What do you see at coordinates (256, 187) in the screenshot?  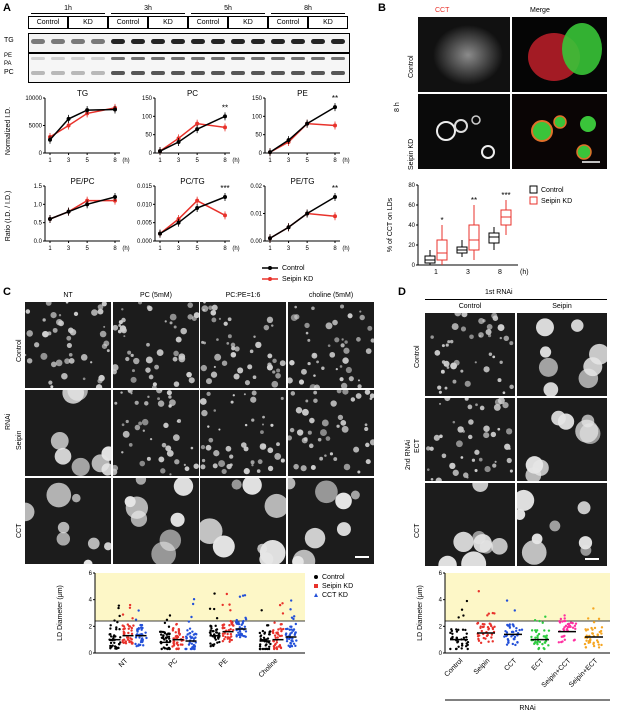 I see `y-tick-label: 0.02` at bounding box center [256, 187].